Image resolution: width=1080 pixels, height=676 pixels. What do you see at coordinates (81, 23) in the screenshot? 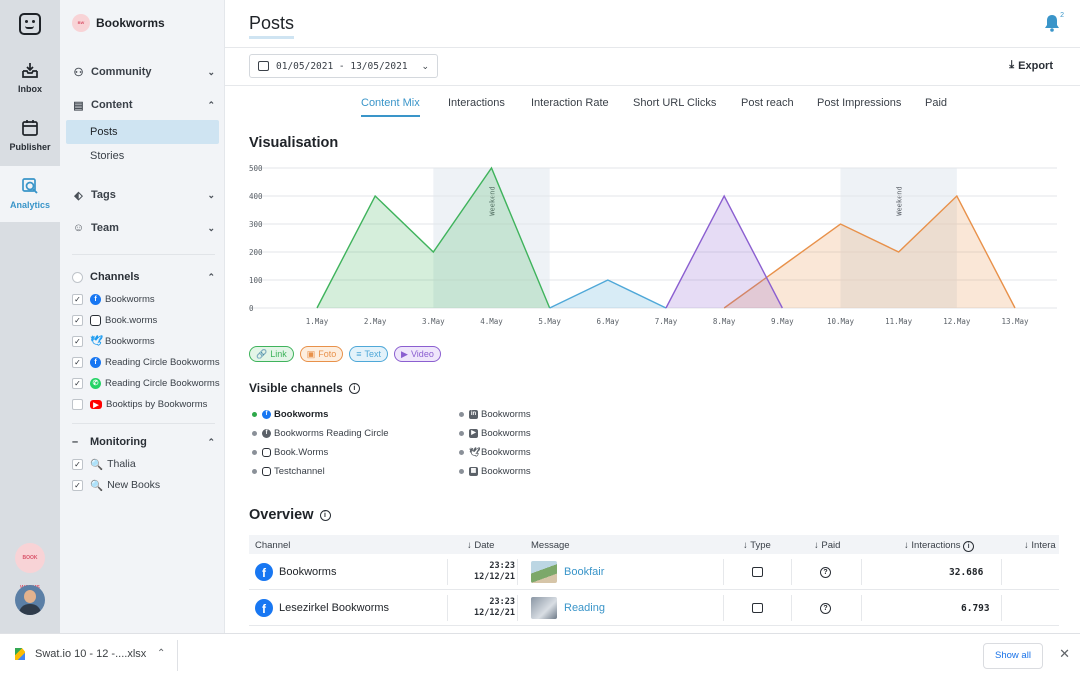
I see `brand-logo-icon: BW` at bounding box center [81, 23].